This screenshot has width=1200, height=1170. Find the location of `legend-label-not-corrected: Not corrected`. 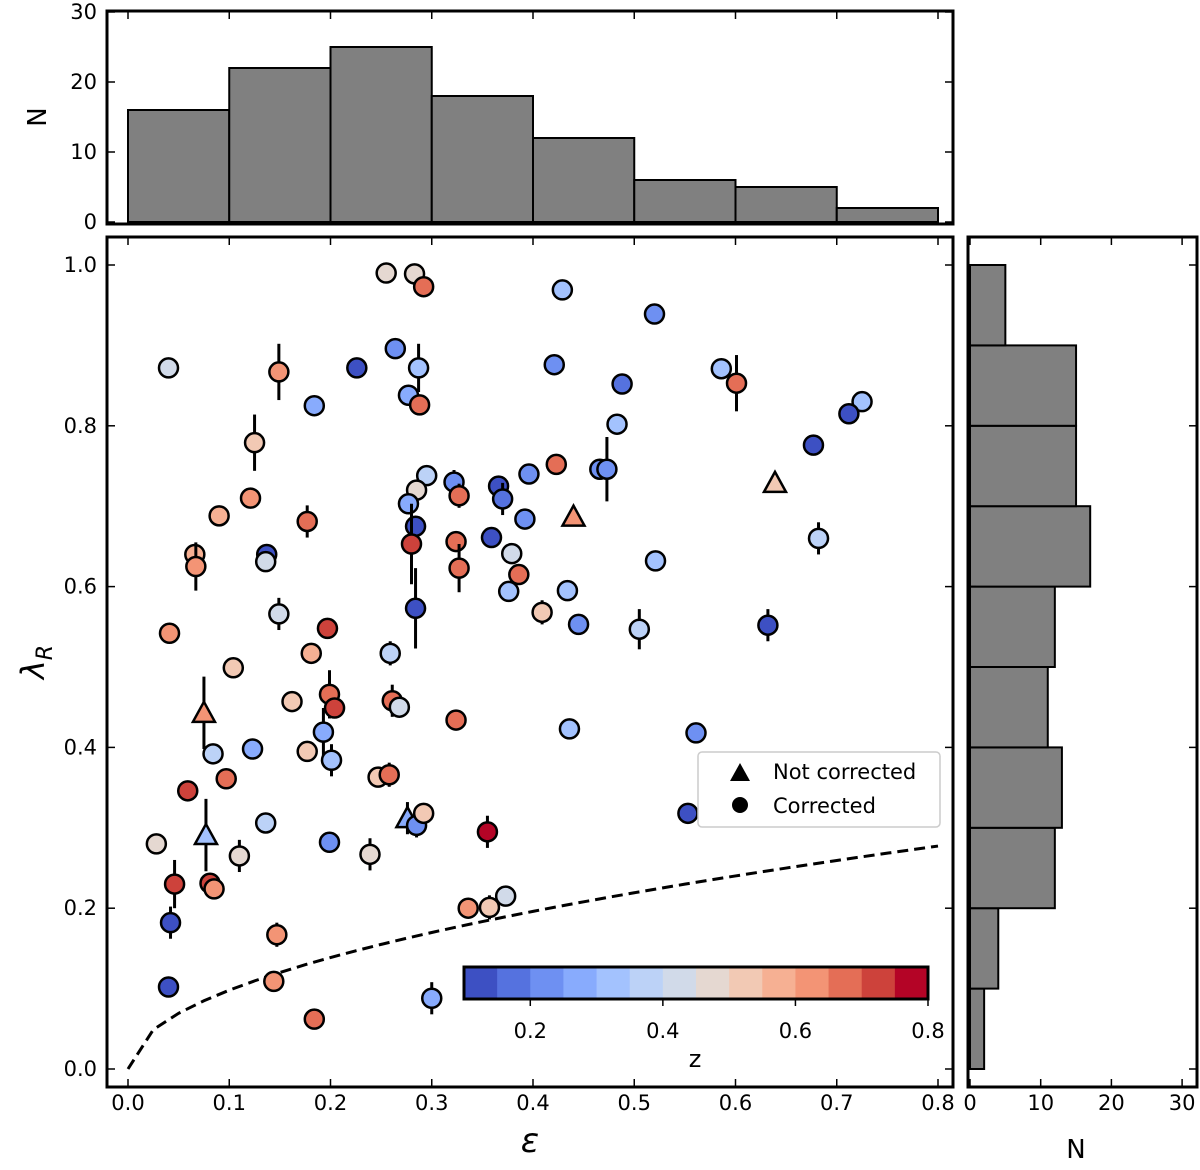

legend-label-not-corrected: Not corrected is located at coordinates (844, 772).